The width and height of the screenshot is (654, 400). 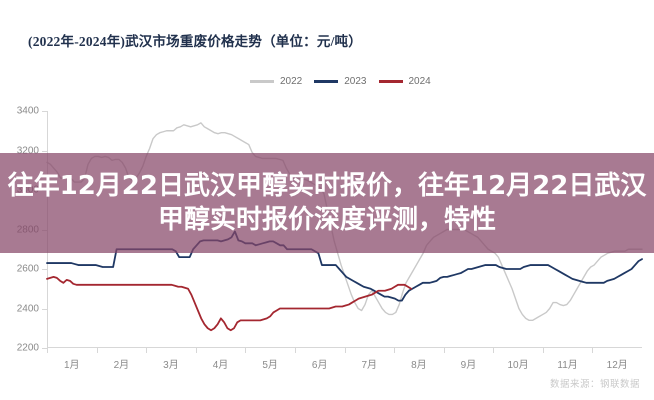 I want to click on x-axis-label: 3月, so click(x=171, y=365).